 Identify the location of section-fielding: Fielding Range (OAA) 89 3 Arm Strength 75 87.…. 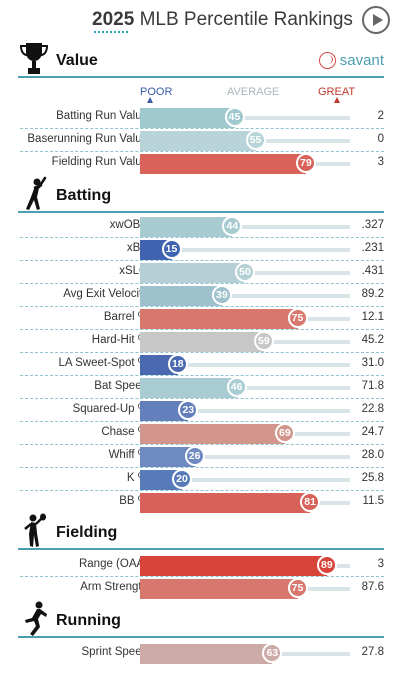
(200, 556).